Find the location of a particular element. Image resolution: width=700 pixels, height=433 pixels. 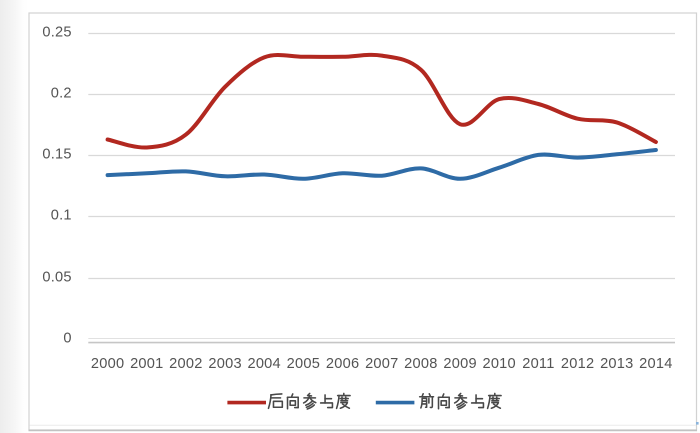

svg-text: 2004 is located at coordinates (263, 364).